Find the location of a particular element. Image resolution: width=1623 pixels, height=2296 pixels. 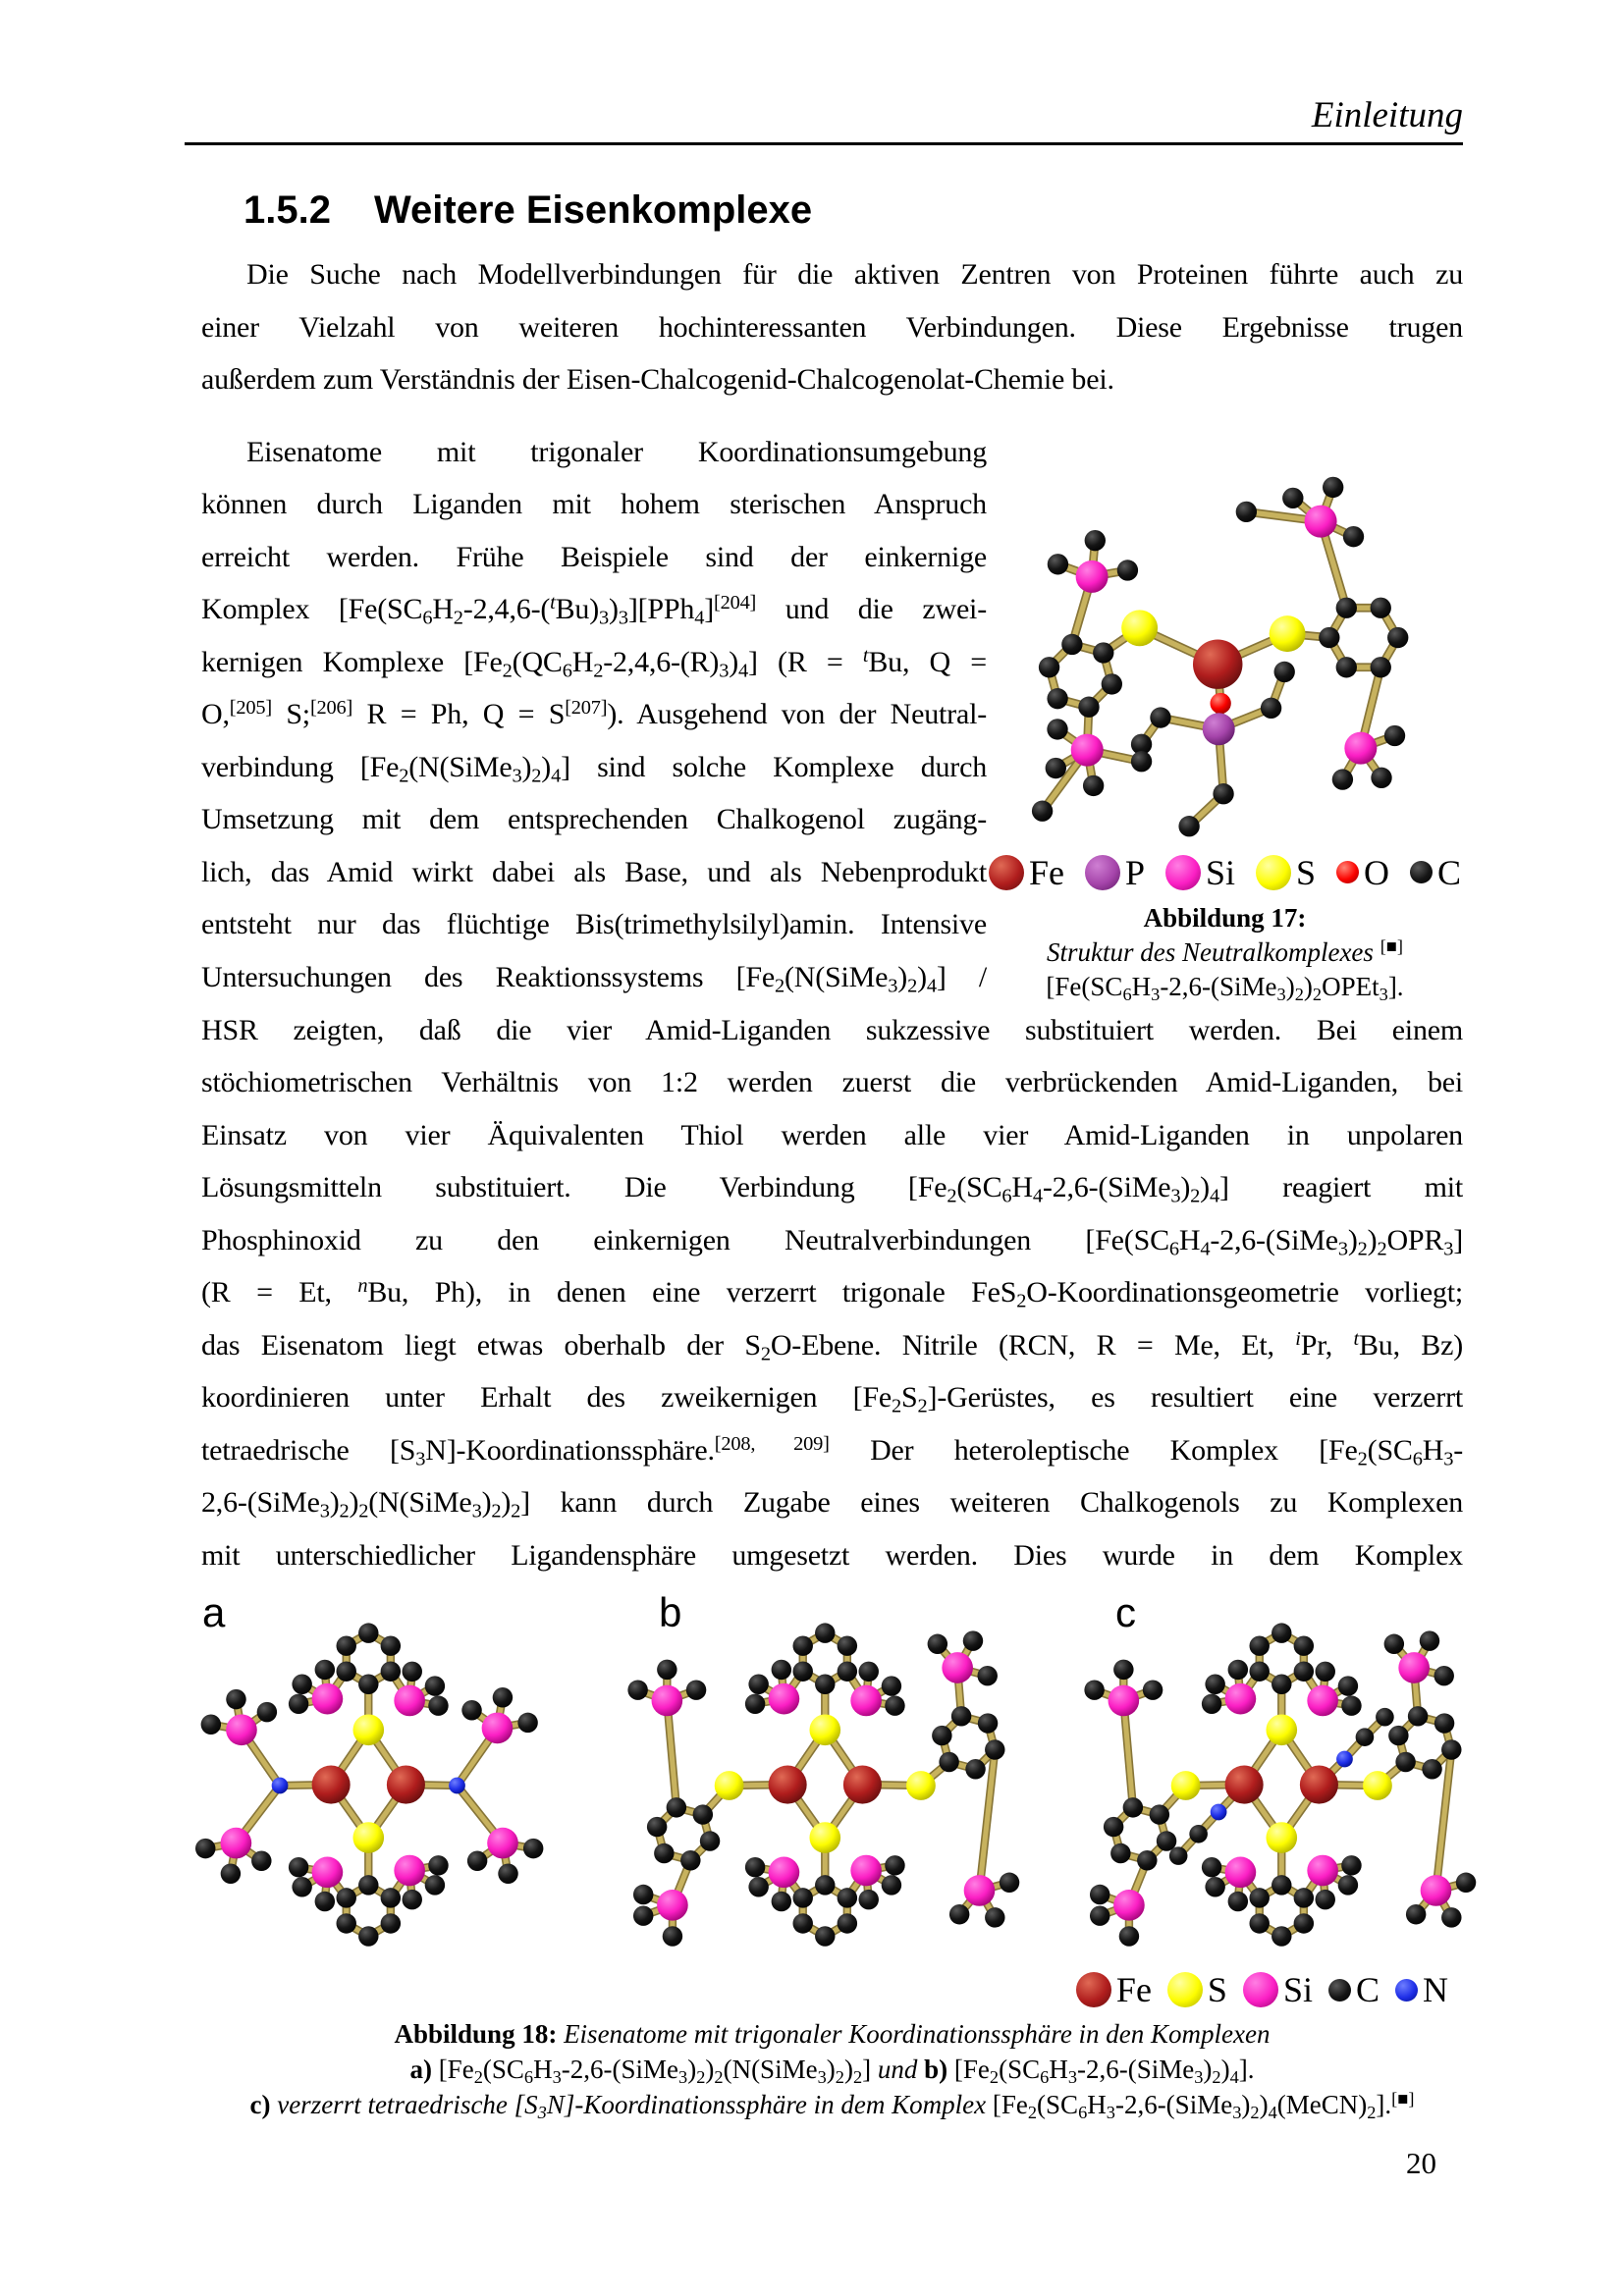

n-atom-icon is located at coordinates (1406, 1990).